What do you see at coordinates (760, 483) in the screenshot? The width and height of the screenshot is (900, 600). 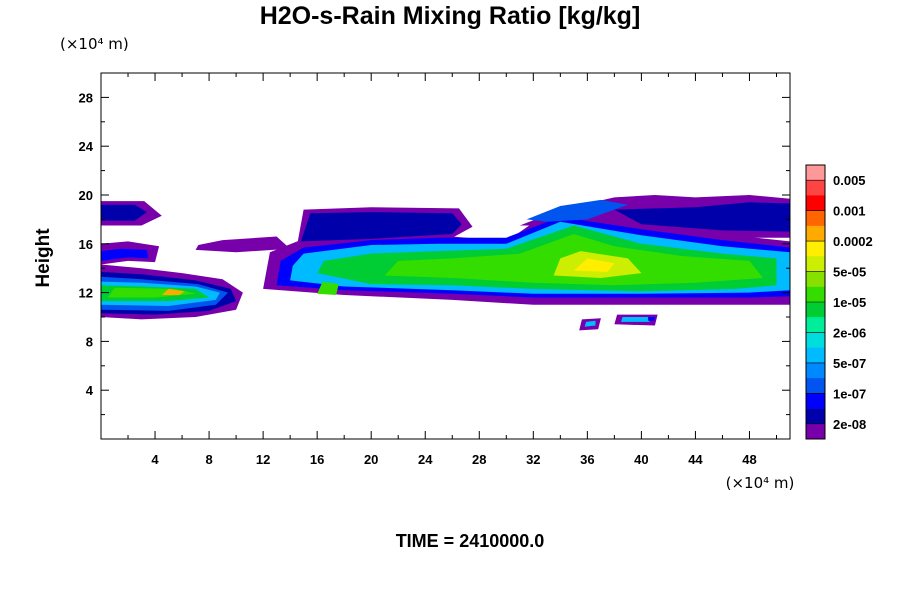 I see `x-unit-label: (×10⁴ m)` at bounding box center [760, 483].